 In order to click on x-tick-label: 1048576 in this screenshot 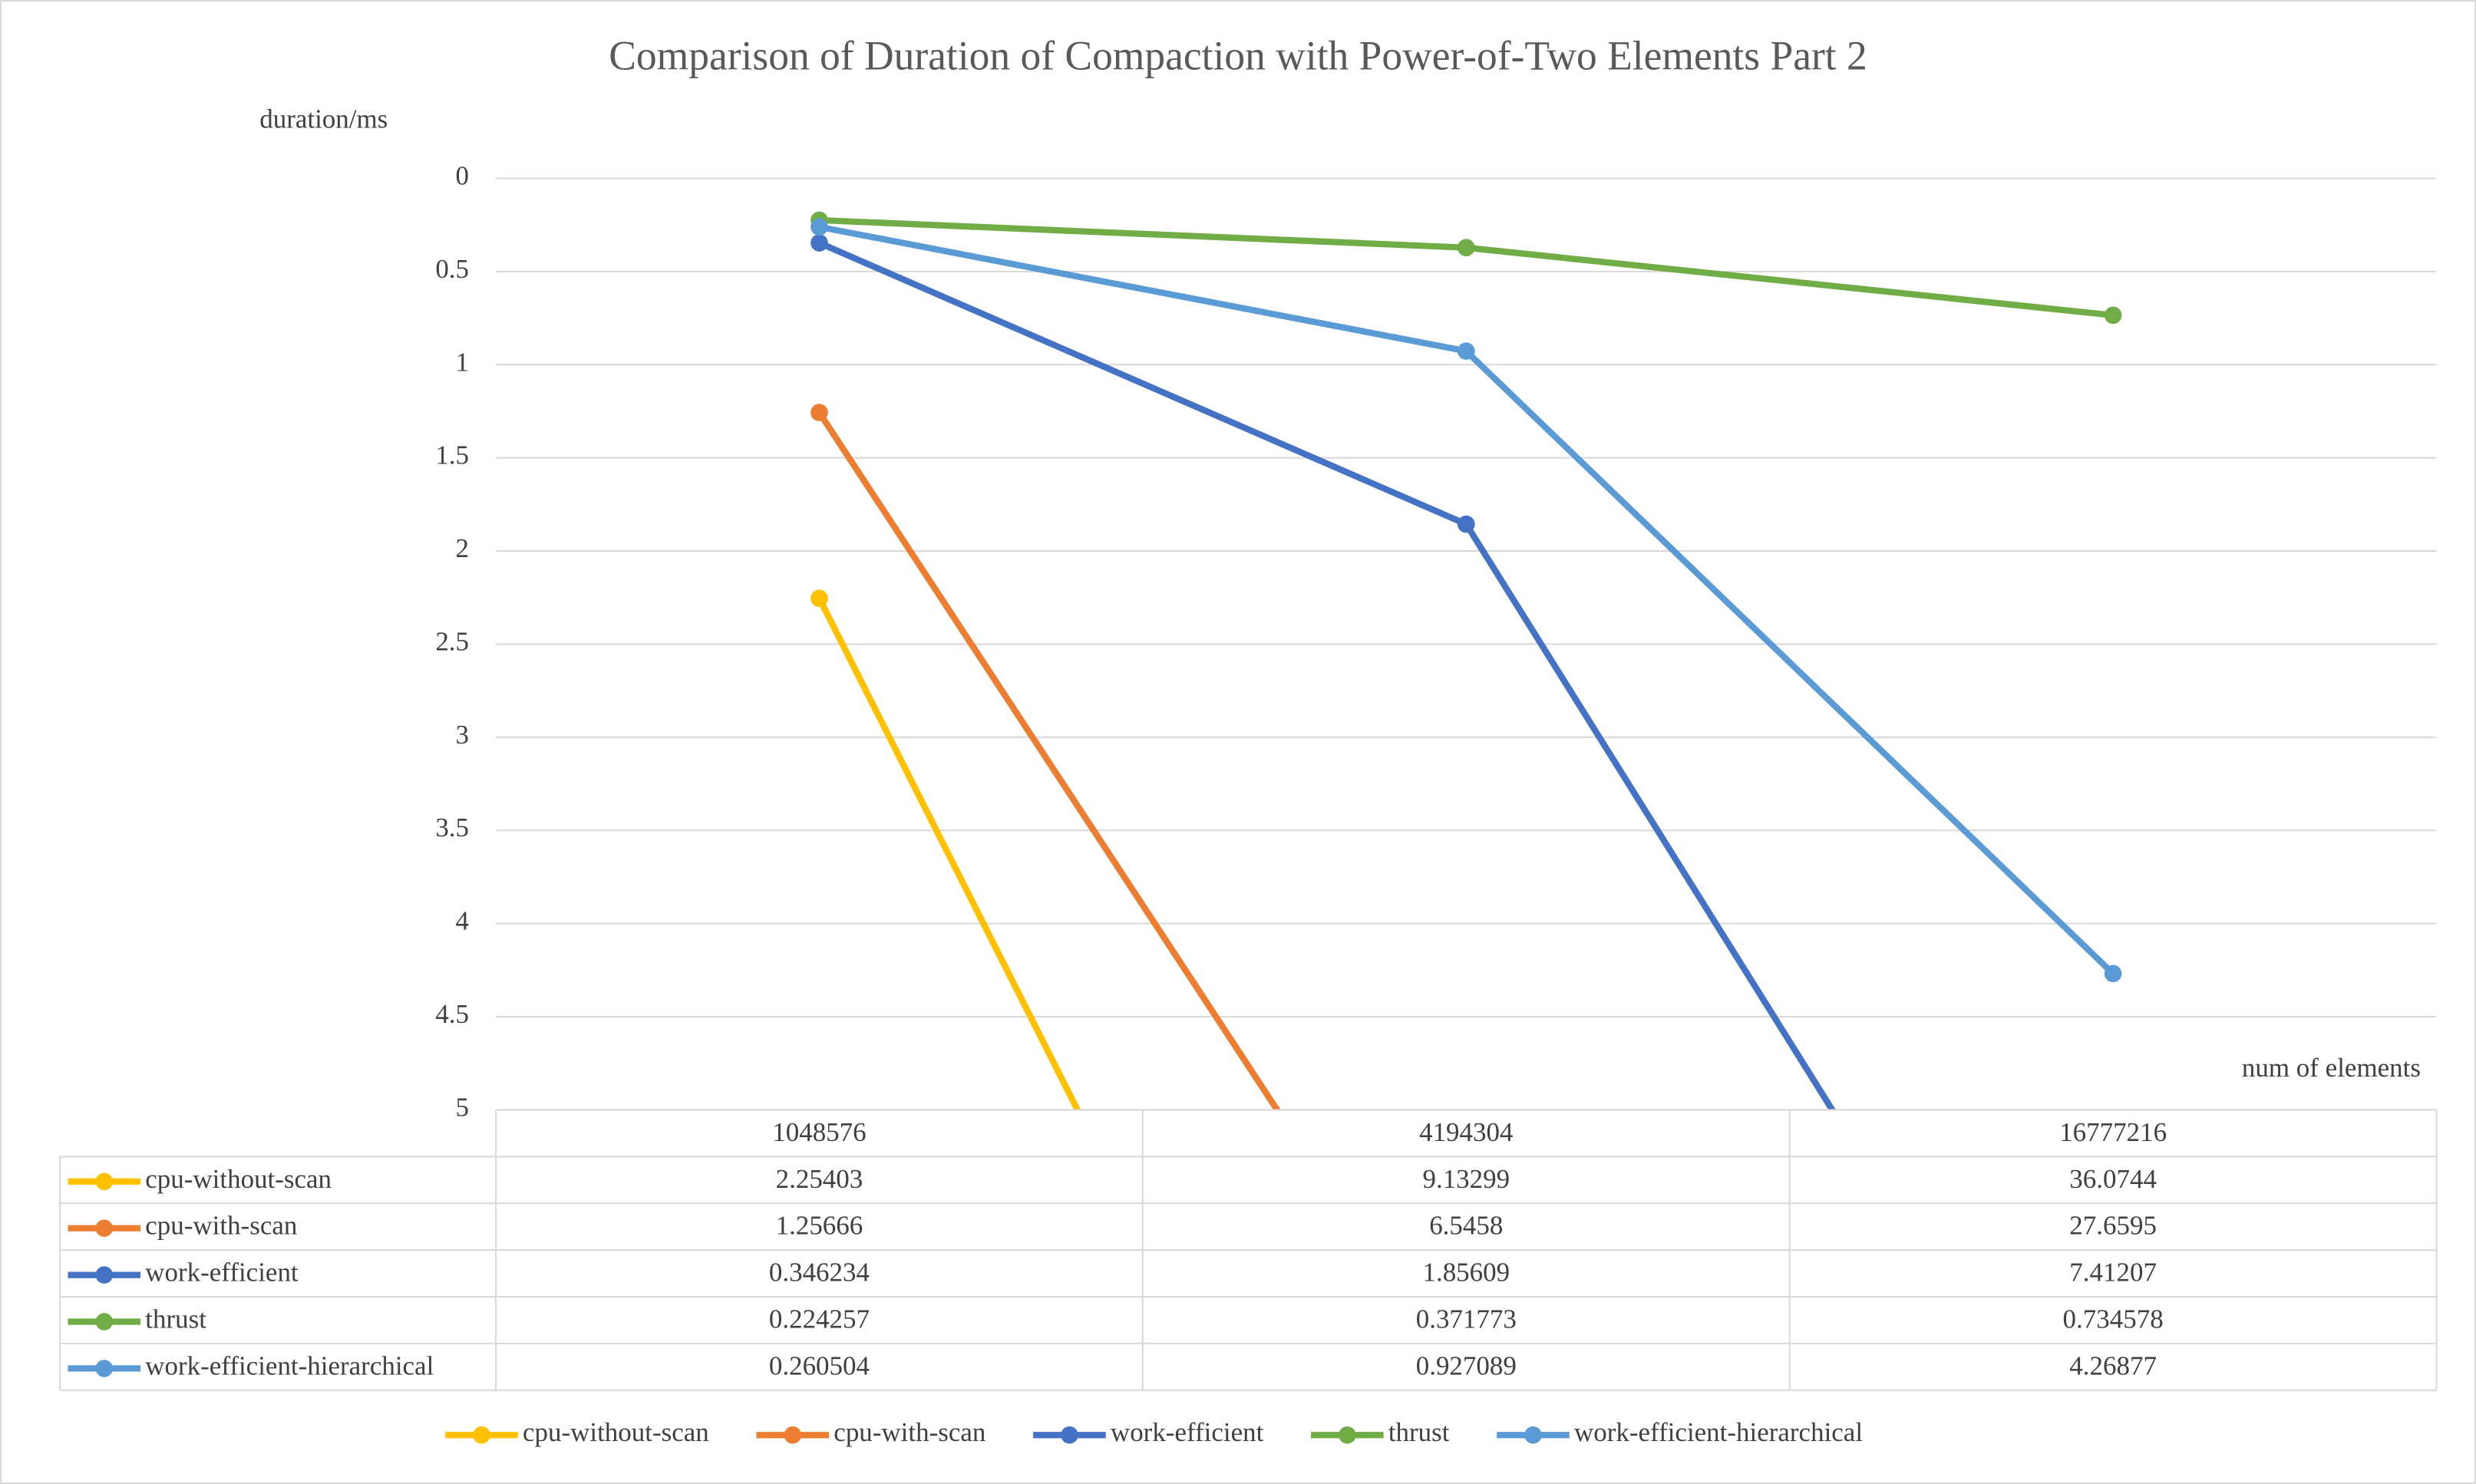, I will do `click(819, 1132)`.